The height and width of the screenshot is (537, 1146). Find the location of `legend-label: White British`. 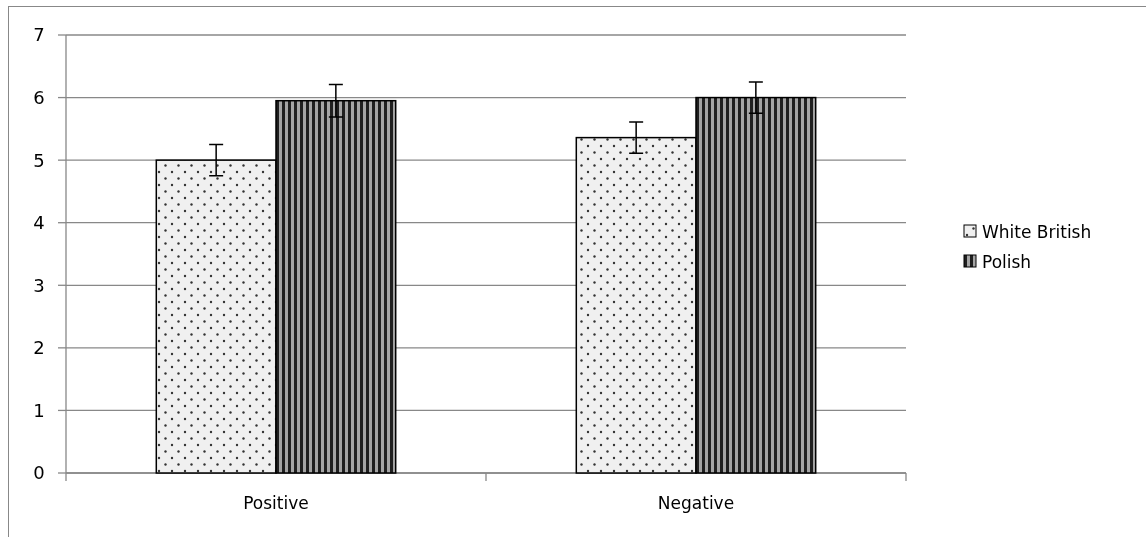

legend-label: White British is located at coordinates (1037, 232).